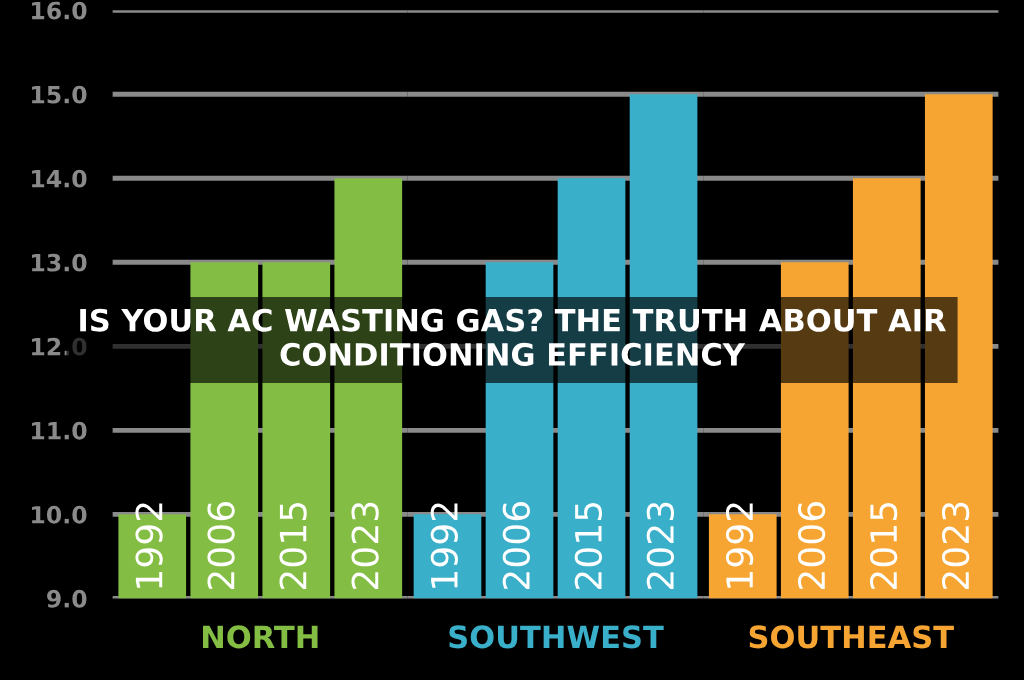  I want to click on y-tick-label: 10.0, so click(59, 514).